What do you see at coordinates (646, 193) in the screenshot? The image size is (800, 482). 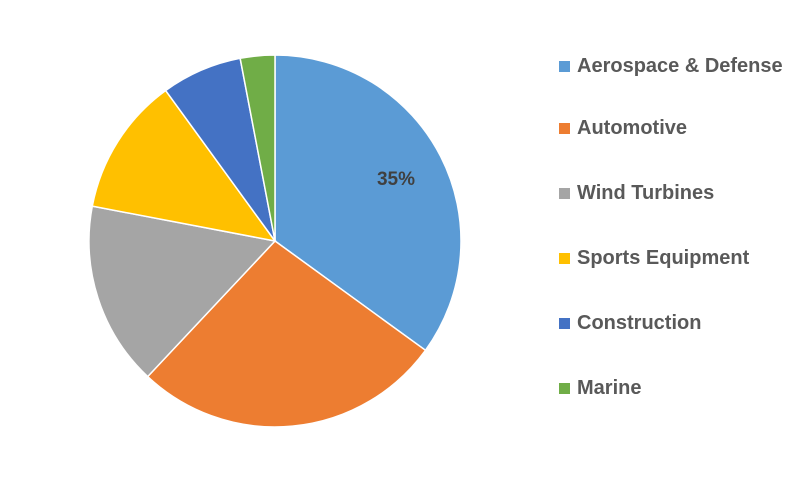 I see `legend-label: Wind Turbines` at bounding box center [646, 193].